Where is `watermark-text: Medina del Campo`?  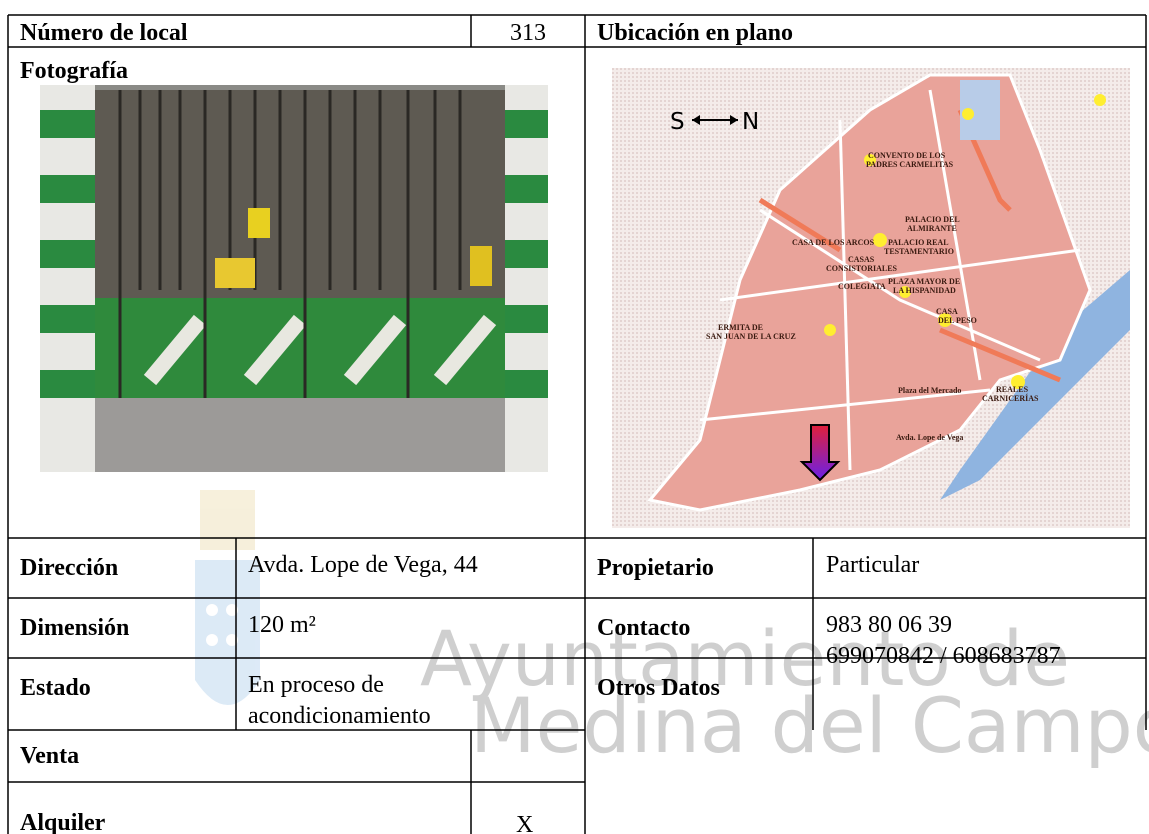 watermark-text: Medina del Campo is located at coordinates (809, 725).